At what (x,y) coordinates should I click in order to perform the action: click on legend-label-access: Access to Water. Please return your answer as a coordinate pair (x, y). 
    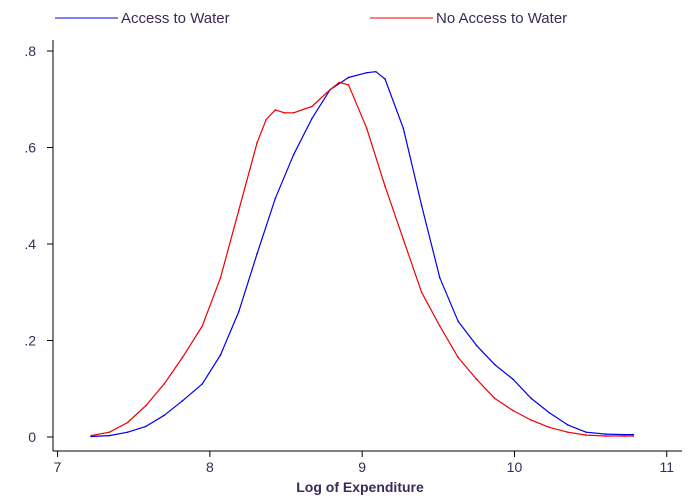
    Looking at the image, I should click on (175, 18).